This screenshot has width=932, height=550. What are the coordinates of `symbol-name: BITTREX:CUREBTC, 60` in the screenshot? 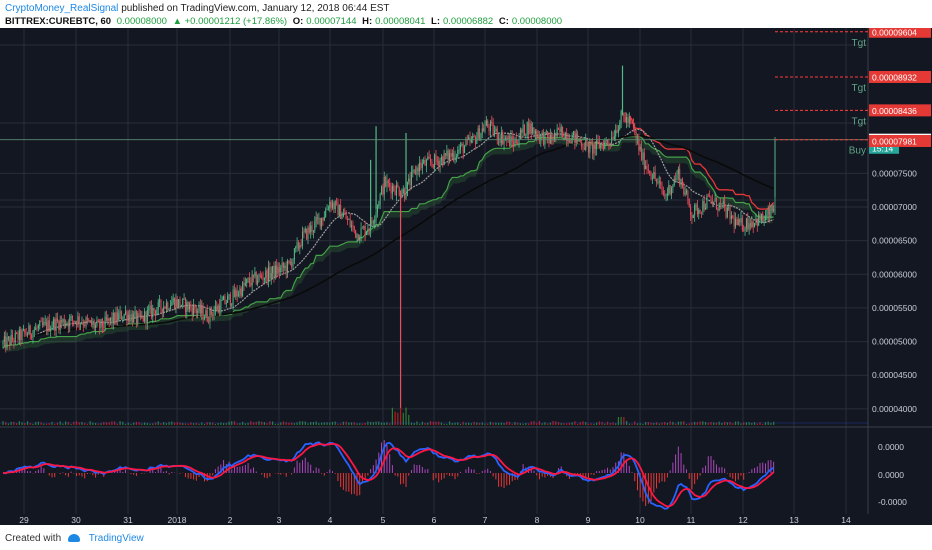 It's located at (58, 21).